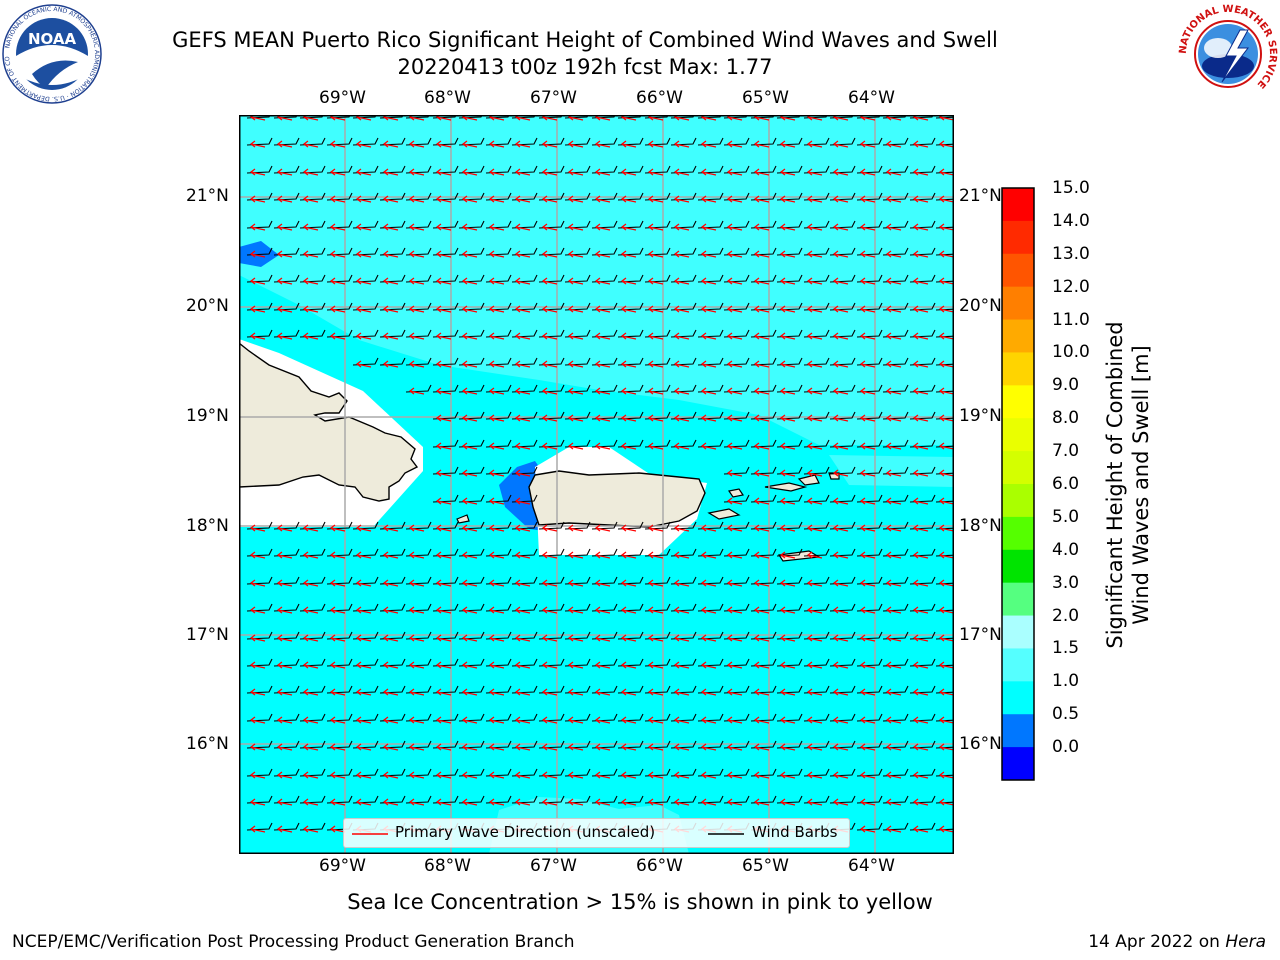 The width and height of the screenshot is (1280, 960). What do you see at coordinates (1066, 385) in the screenshot?
I see `colorbar-tick: 9.0` at bounding box center [1066, 385].